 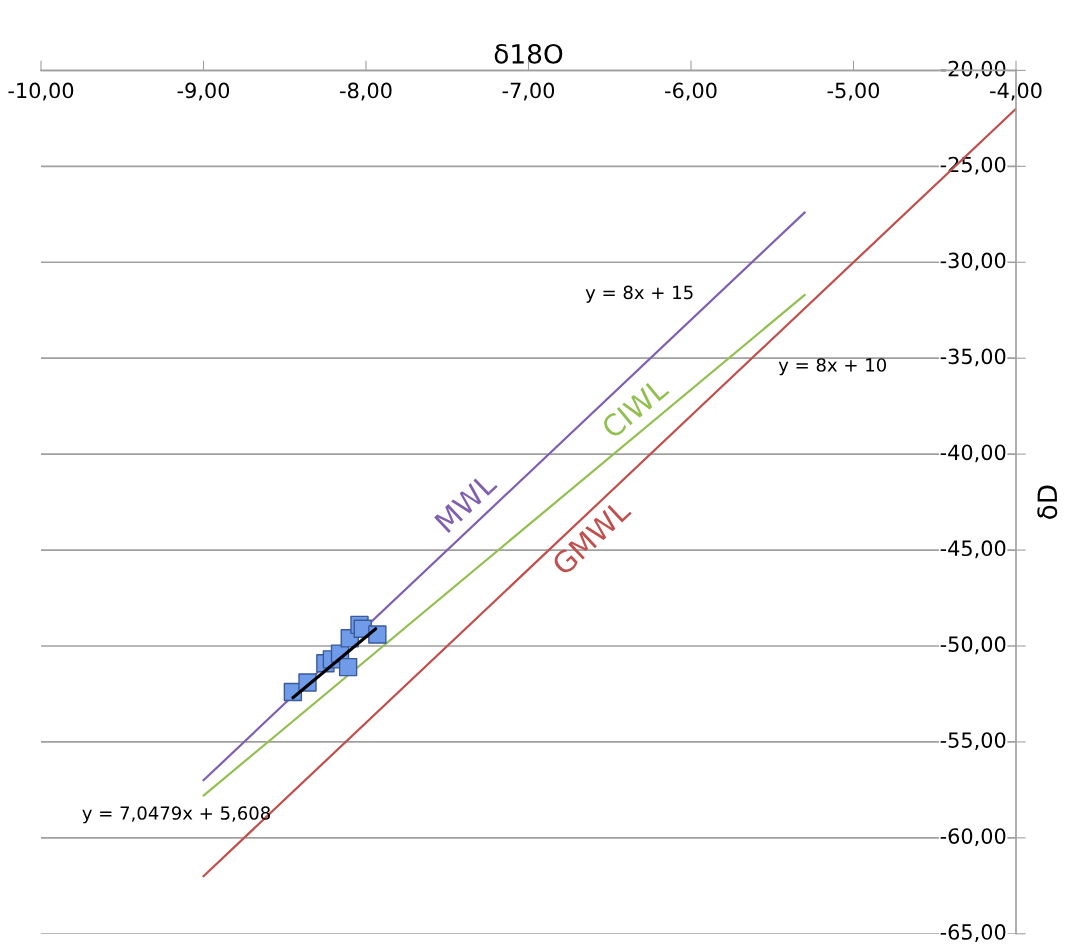 I want to click on y-tick-label: -30,00, so click(x=973, y=261).